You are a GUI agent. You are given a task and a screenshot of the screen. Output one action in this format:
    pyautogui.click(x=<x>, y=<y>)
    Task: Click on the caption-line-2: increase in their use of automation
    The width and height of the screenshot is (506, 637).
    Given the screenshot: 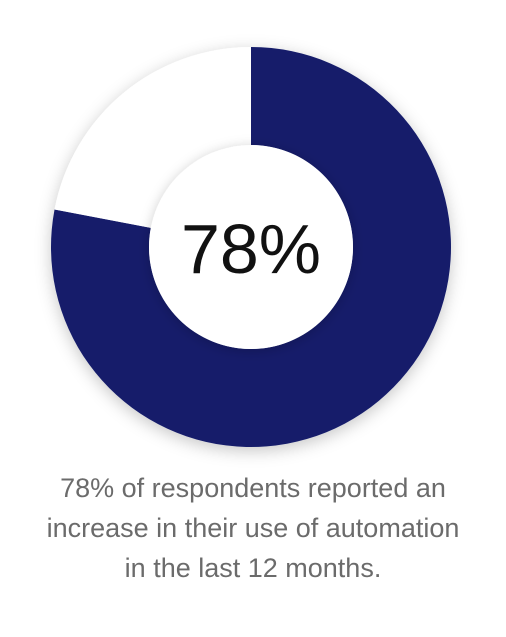 What is the action you would take?
    pyautogui.click(x=253, y=528)
    